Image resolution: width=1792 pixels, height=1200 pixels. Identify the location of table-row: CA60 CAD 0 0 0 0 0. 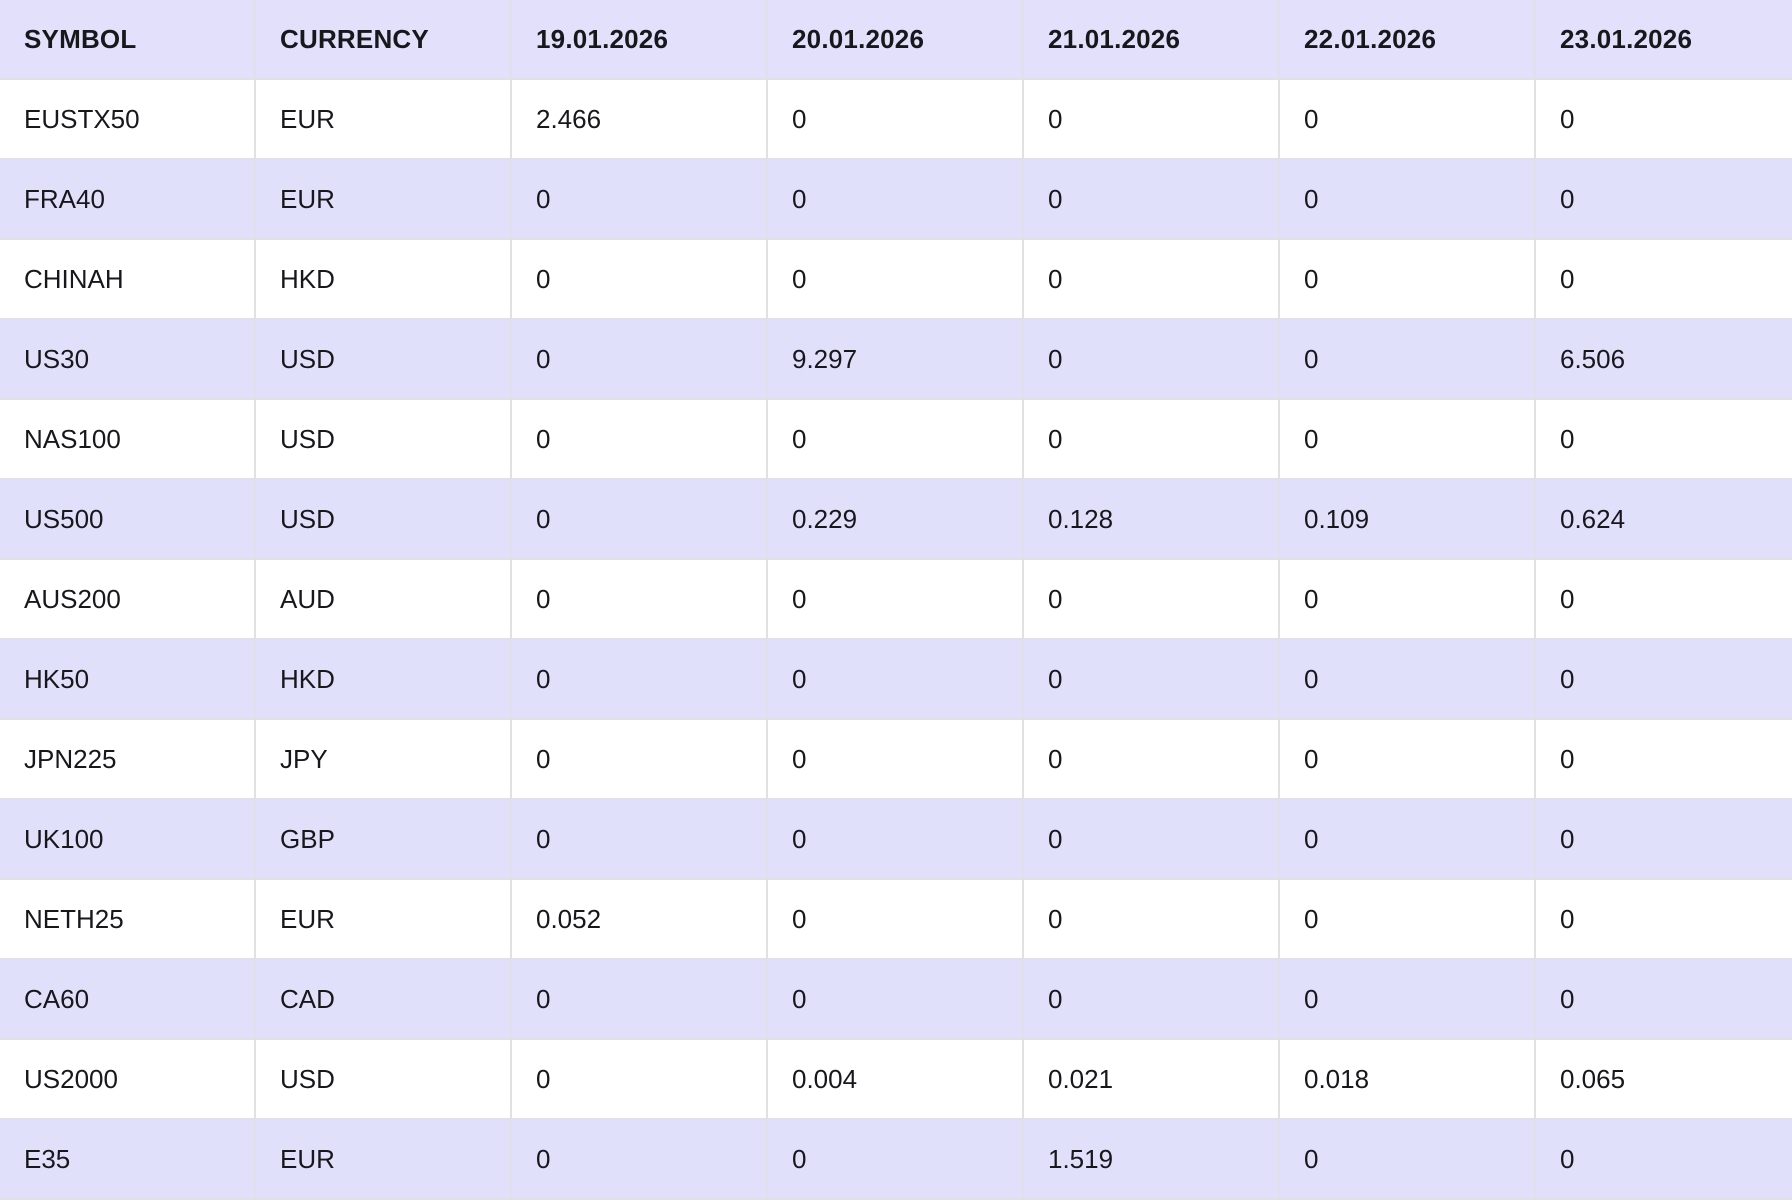
(896, 1000).